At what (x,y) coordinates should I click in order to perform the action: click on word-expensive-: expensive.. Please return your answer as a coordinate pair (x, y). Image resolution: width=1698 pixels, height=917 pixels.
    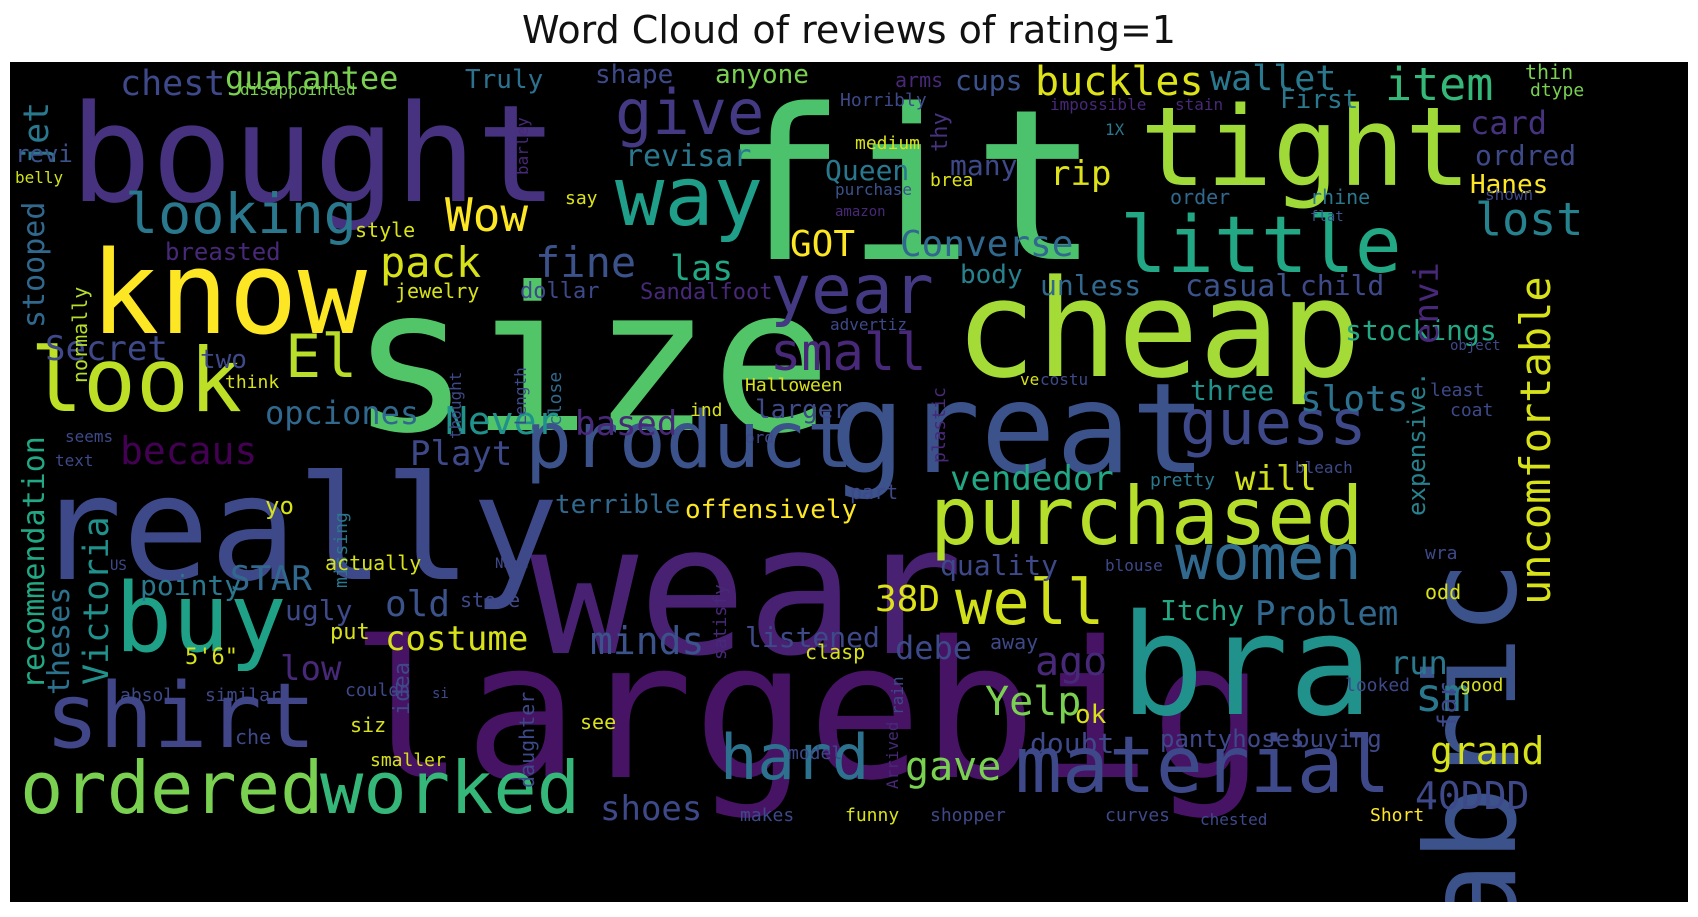
    Looking at the image, I should click on (1417, 444).